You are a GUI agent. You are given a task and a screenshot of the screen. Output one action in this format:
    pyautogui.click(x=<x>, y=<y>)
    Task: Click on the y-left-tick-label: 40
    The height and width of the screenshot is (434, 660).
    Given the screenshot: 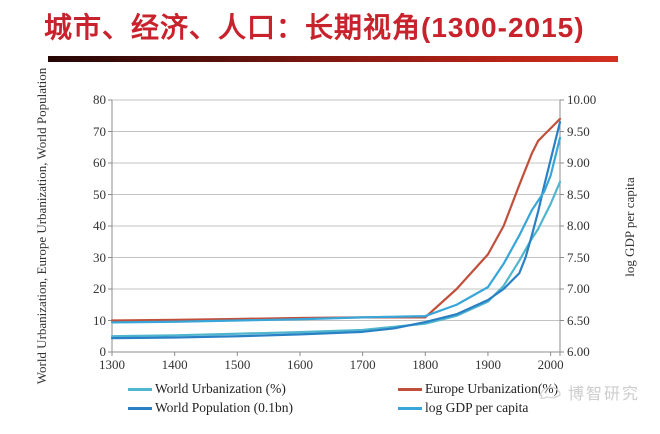 What is the action you would take?
    pyautogui.click(x=99, y=225)
    